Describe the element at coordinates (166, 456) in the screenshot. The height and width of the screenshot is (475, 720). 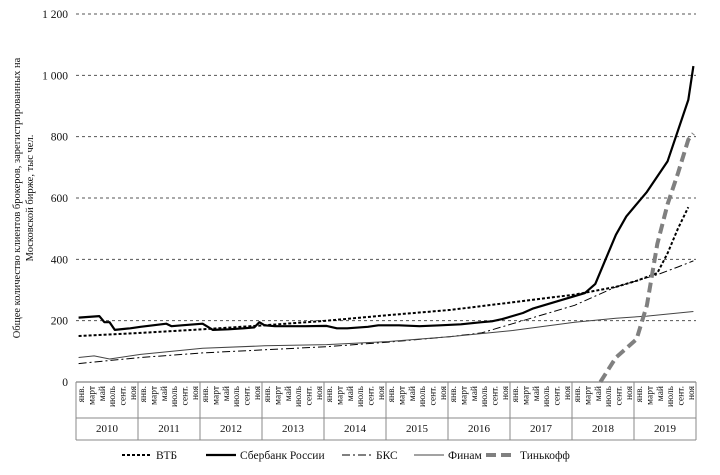
I see `legend-label: ВТБ` at that location.